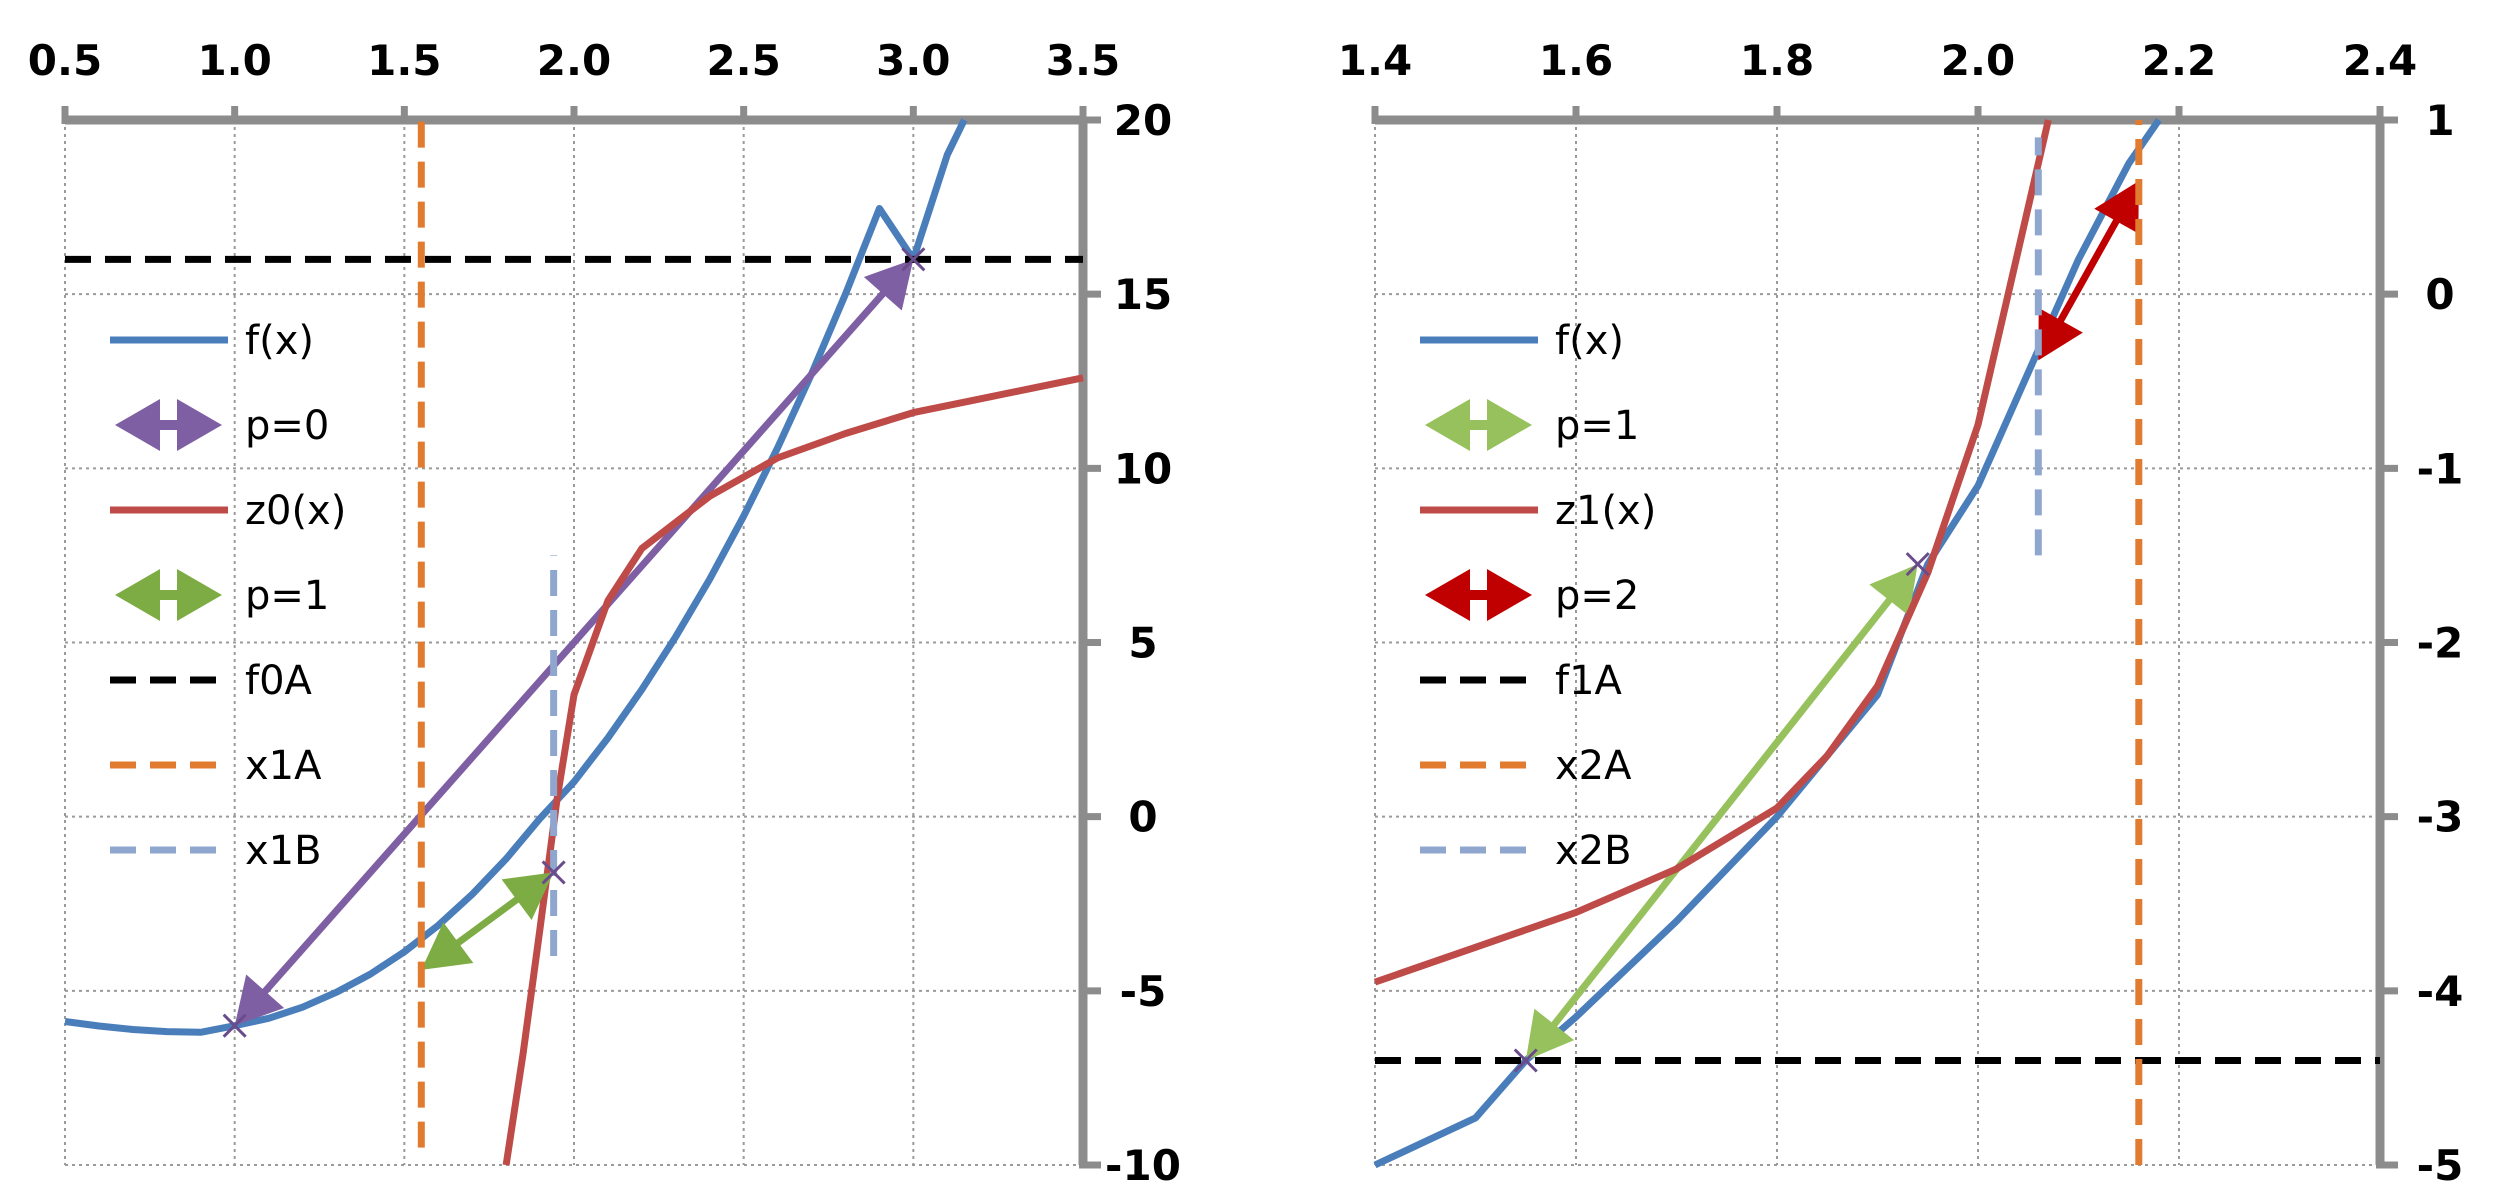  What do you see at coordinates (2060, 334) in the screenshot?
I see `series-p=2-arrowhead-start` at bounding box center [2060, 334].